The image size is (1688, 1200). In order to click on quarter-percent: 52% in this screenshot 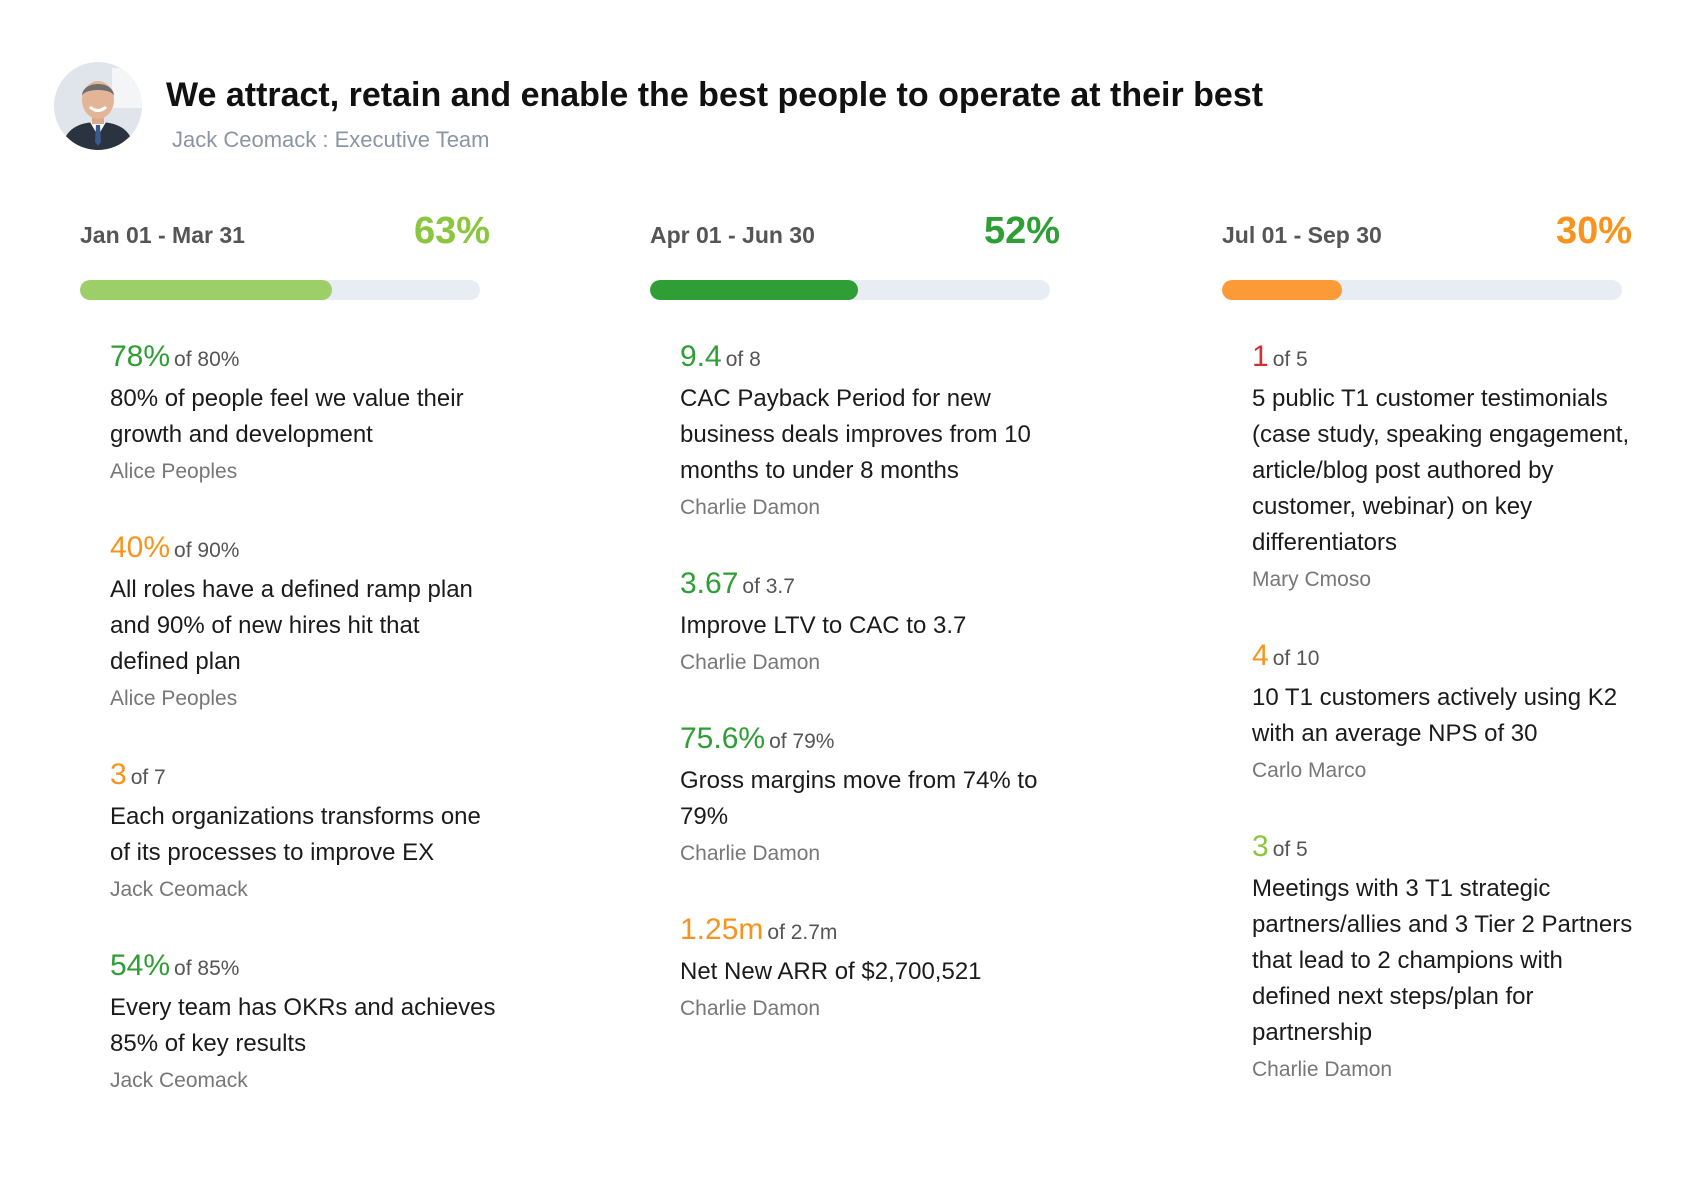, I will do `click(1021, 231)`.